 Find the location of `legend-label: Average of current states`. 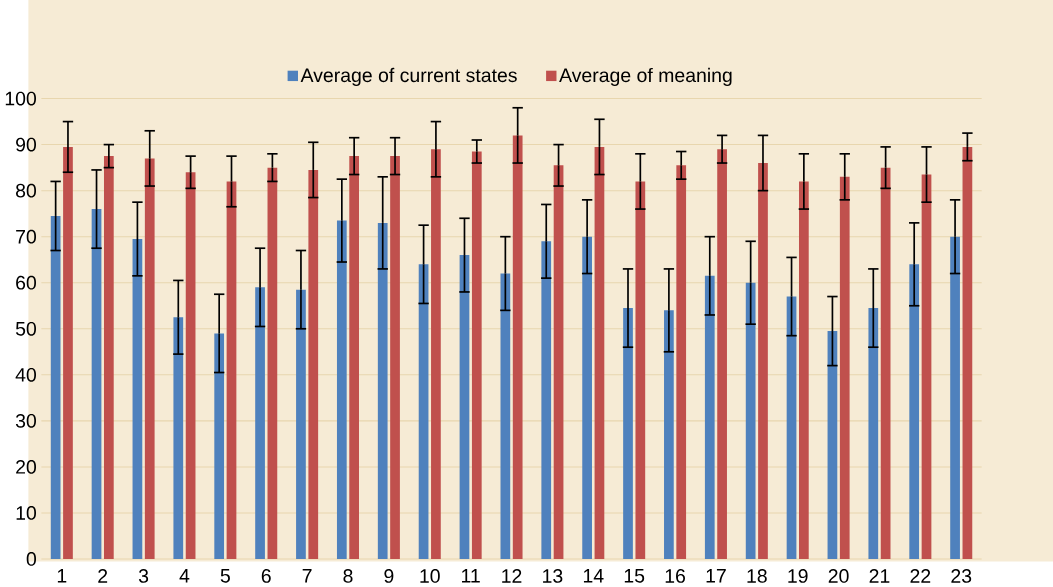

legend-label: Average of current states is located at coordinates (408, 76).